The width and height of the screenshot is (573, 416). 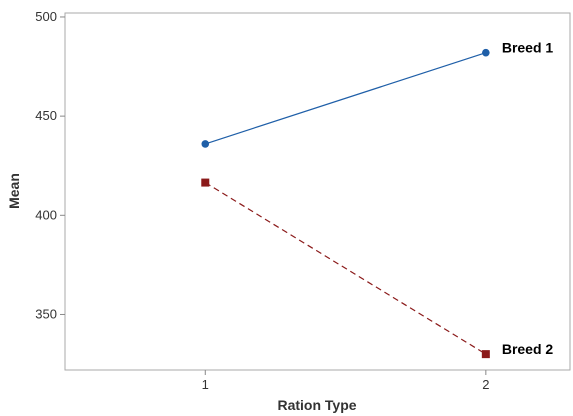 What do you see at coordinates (528, 349) in the screenshot?
I see `series-label: Breed 2` at bounding box center [528, 349].